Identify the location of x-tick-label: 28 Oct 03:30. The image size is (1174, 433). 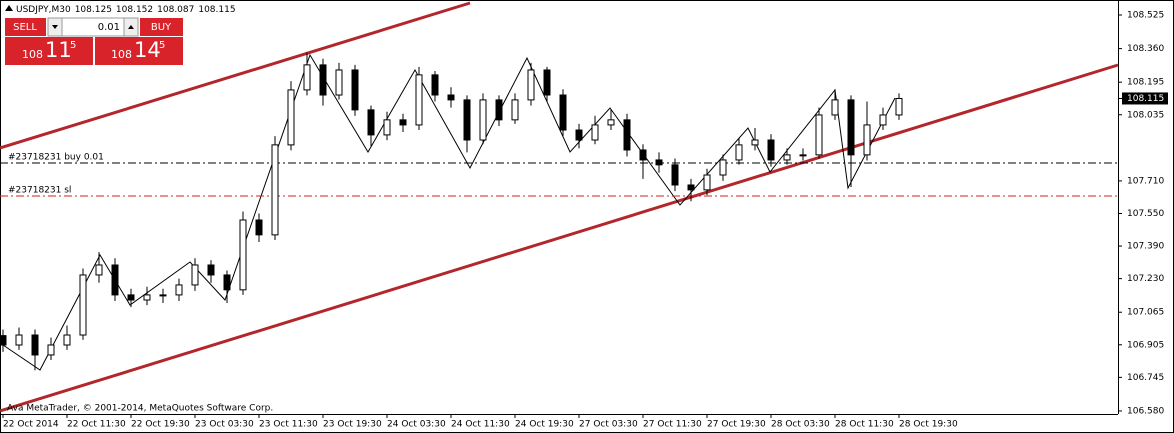
(800, 425).